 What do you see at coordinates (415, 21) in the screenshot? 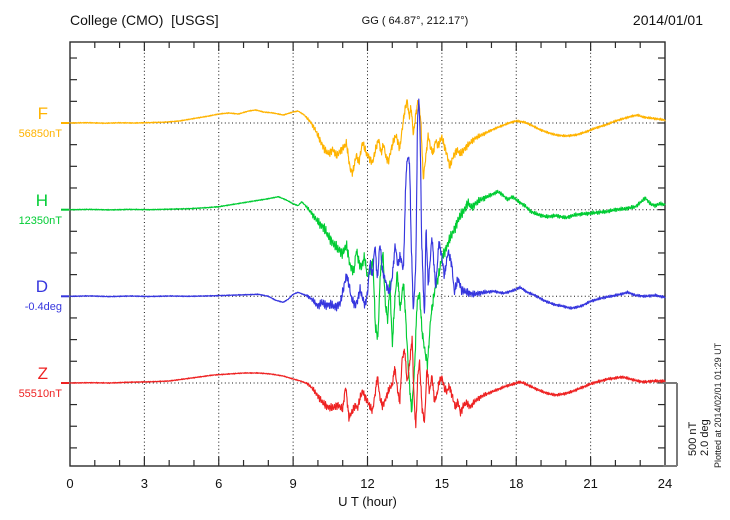
I see `geographic-coords: GG ( 64.87°, 212.17°)` at bounding box center [415, 21].